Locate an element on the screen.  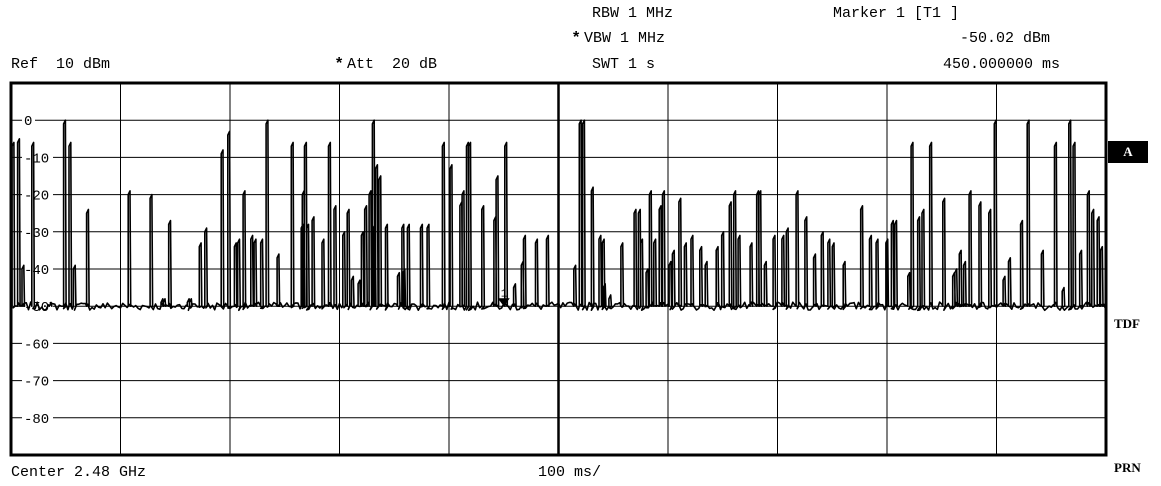
marker-time: 450.000000 ms is located at coordinates (1002, 64).